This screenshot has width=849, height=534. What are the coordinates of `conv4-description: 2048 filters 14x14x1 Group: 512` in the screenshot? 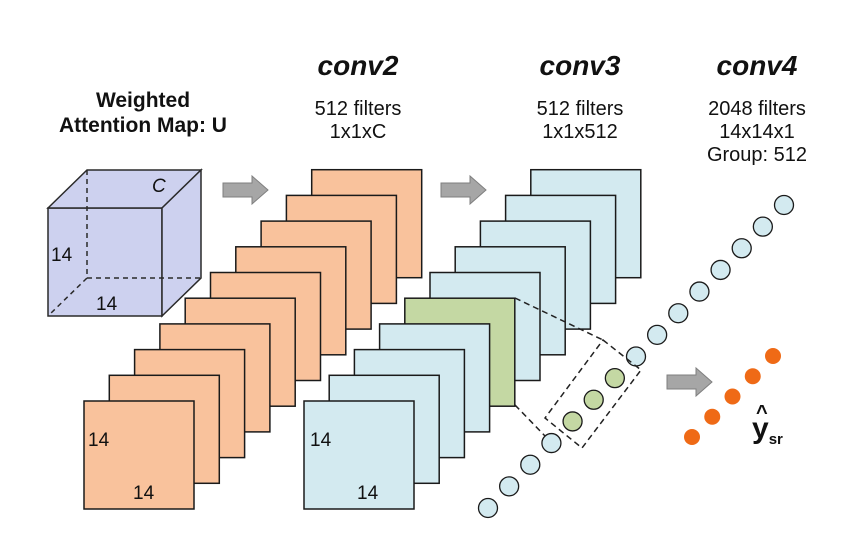 It's located at (757, 132).